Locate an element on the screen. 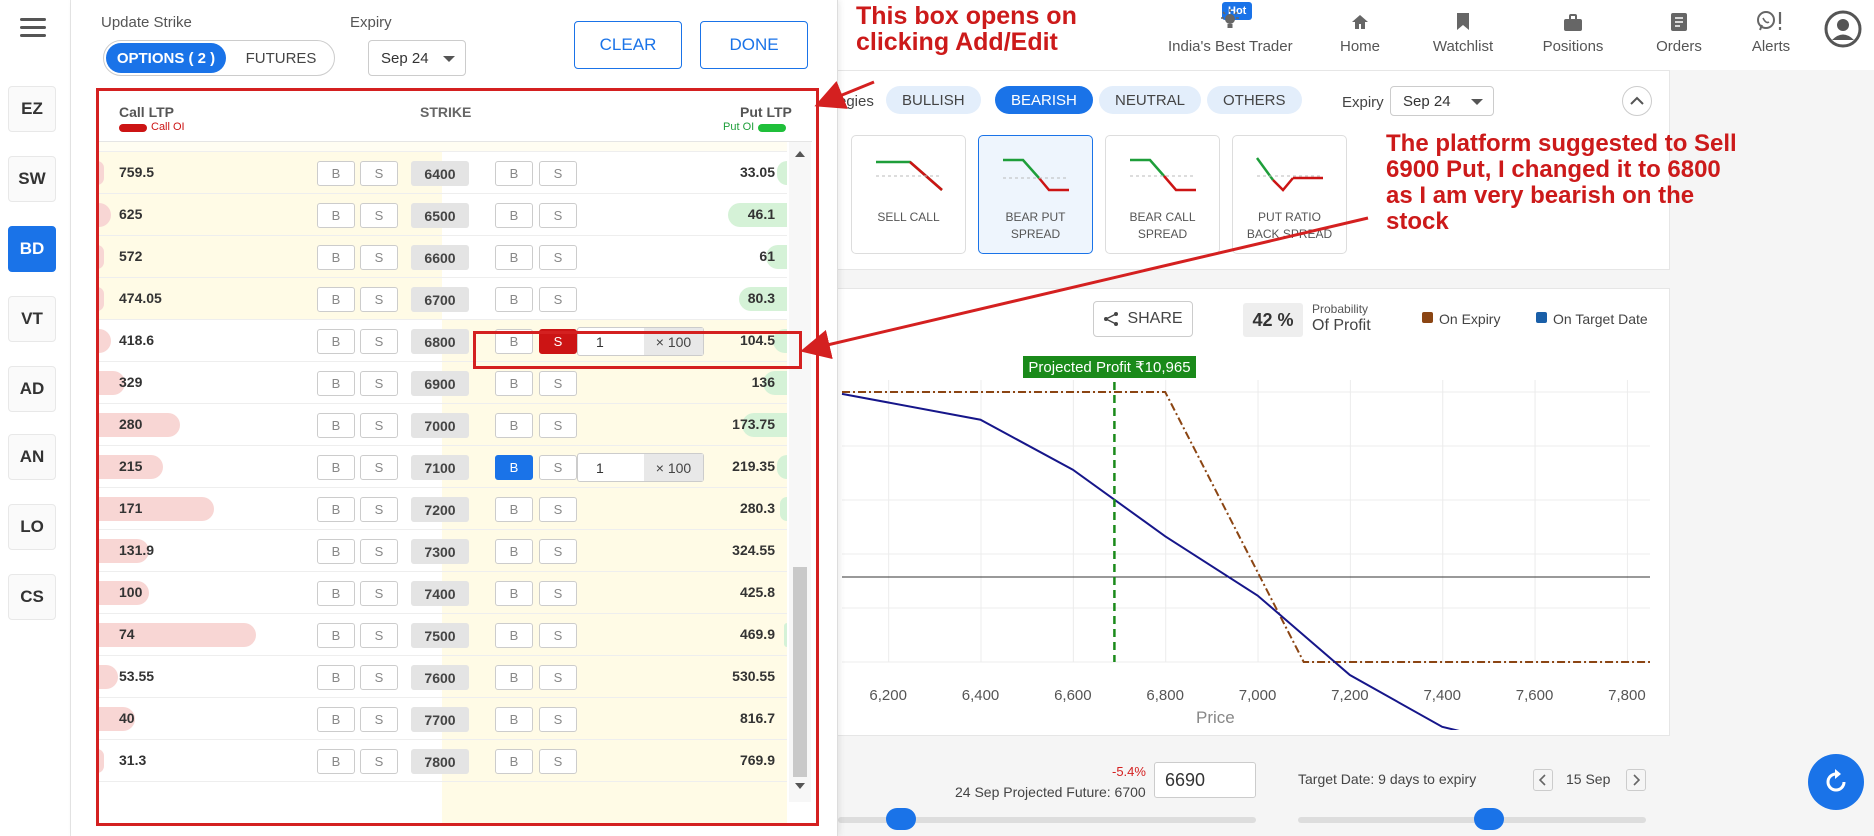  rail-item-lo: LO is located at coordinates (32, 527).